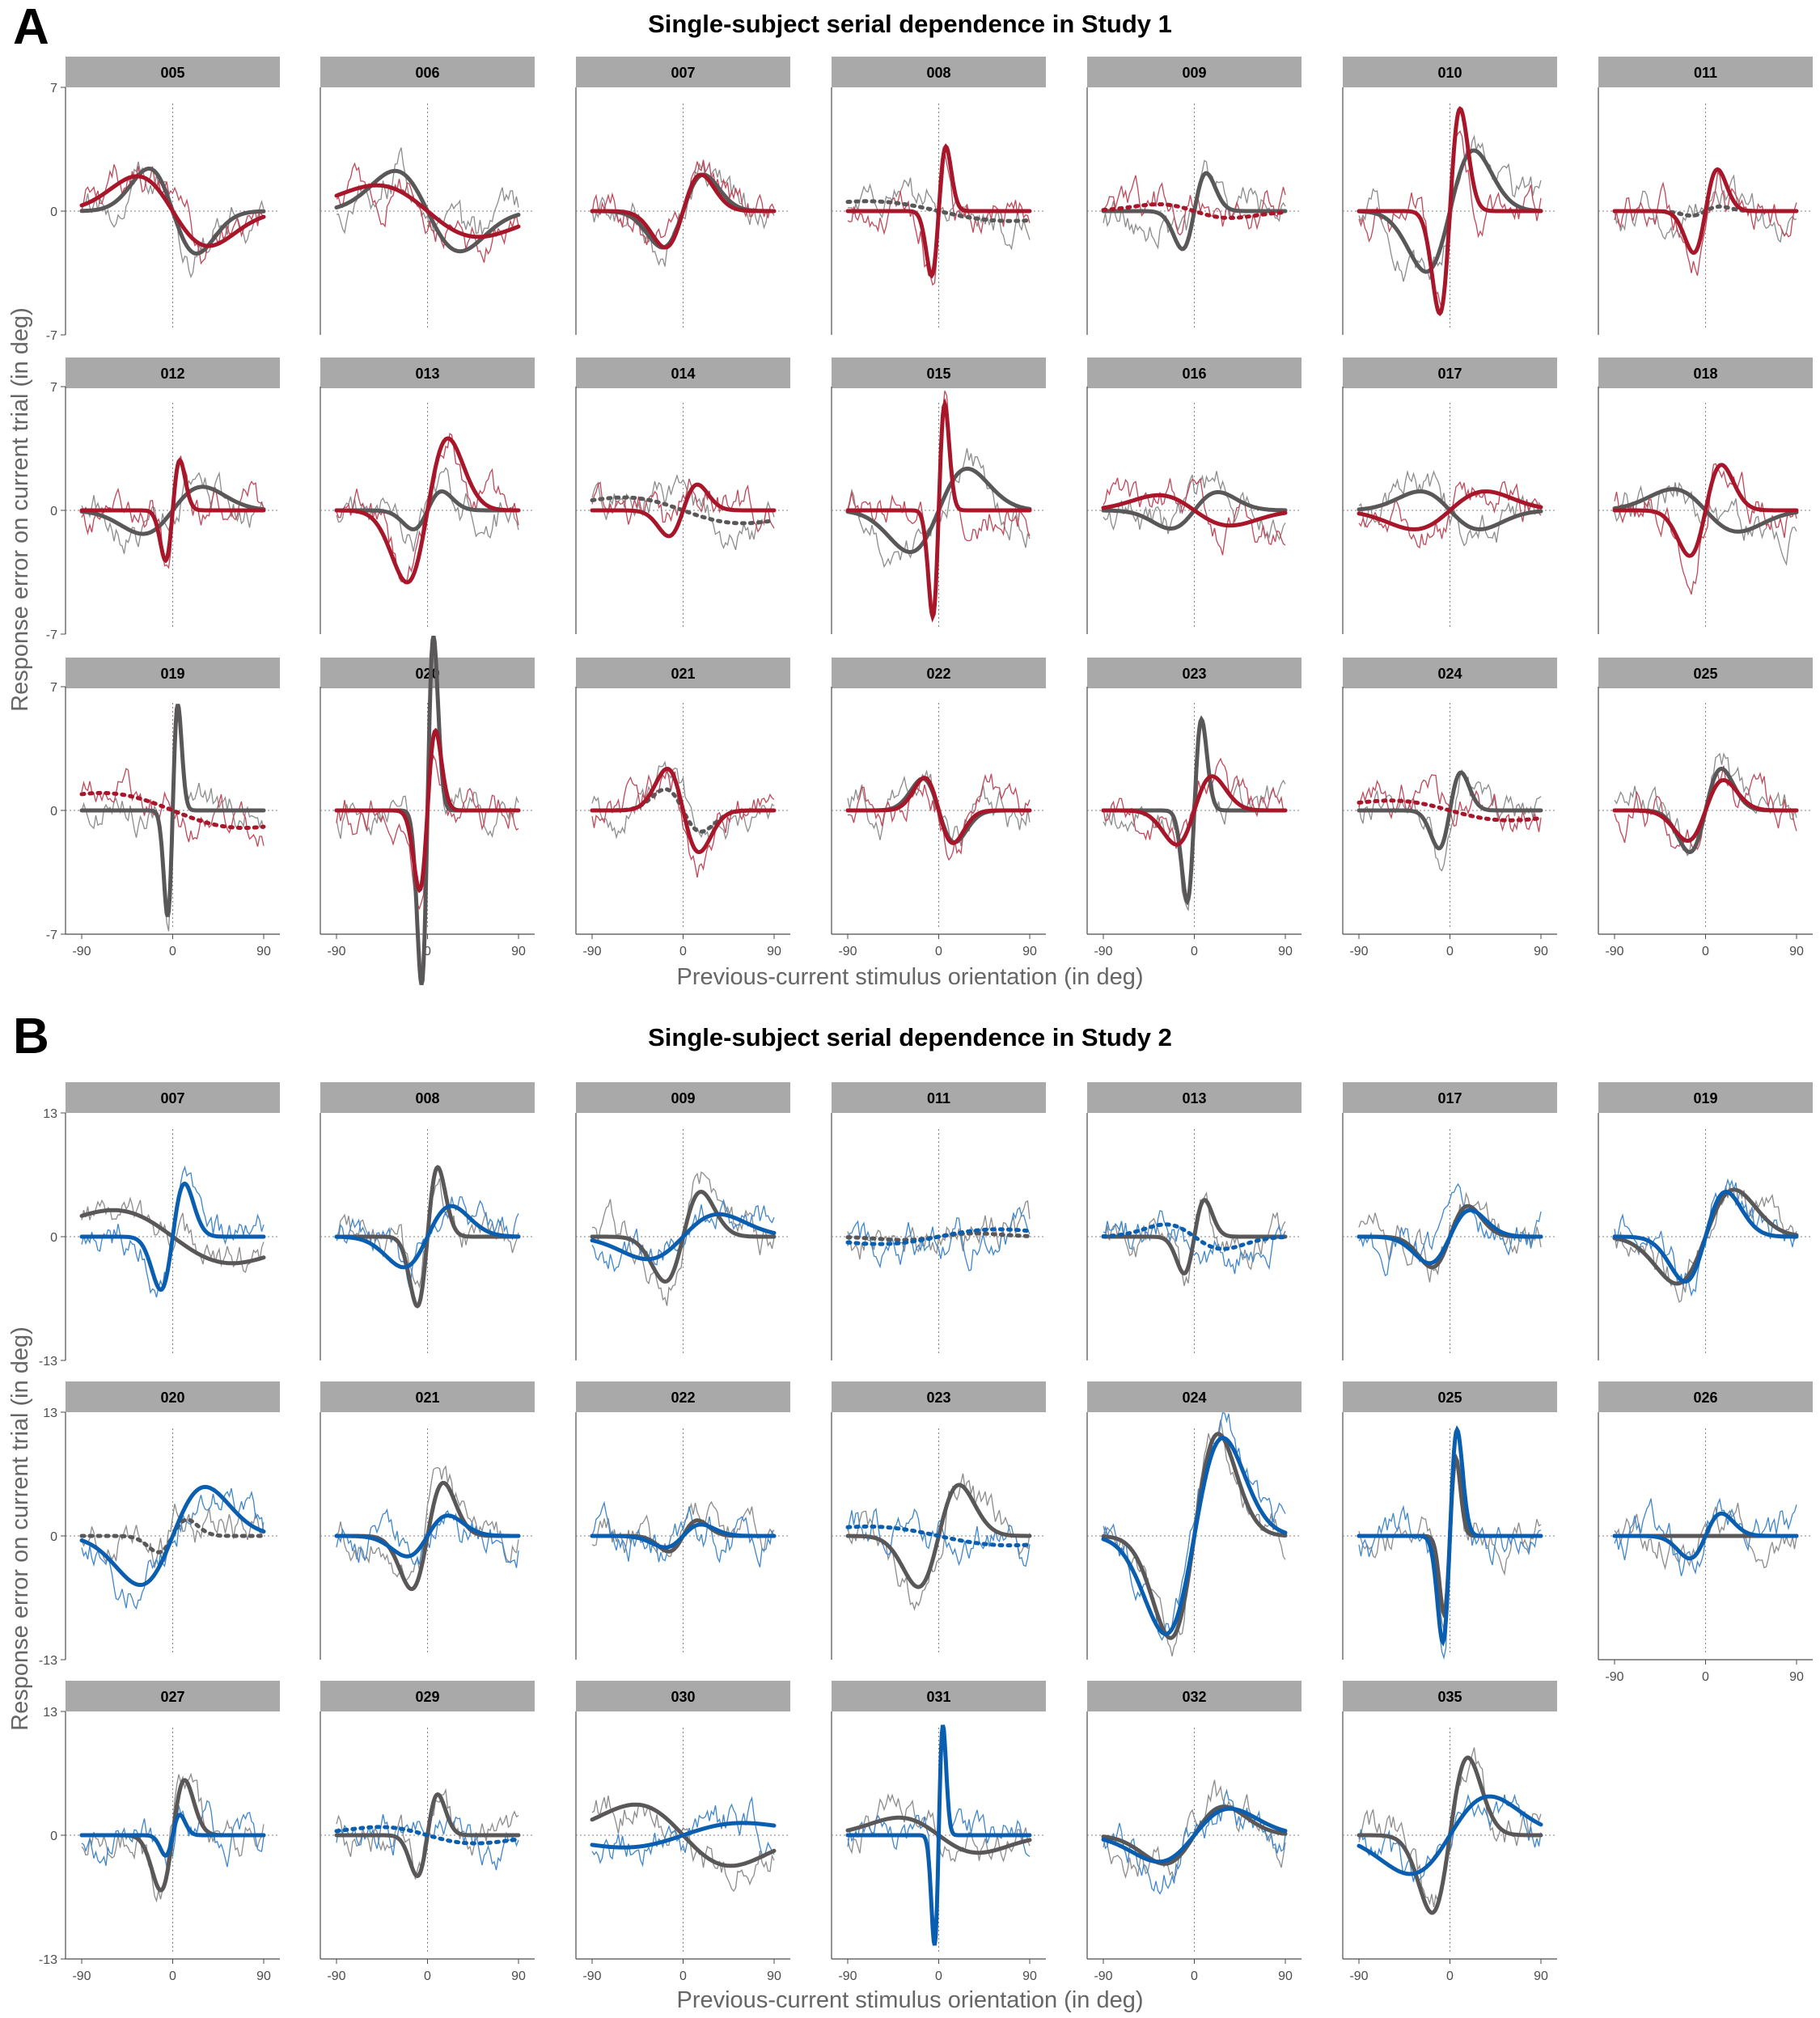  I want to click on facet-b-030: 030 -90 0 90, so click(682, 1832).